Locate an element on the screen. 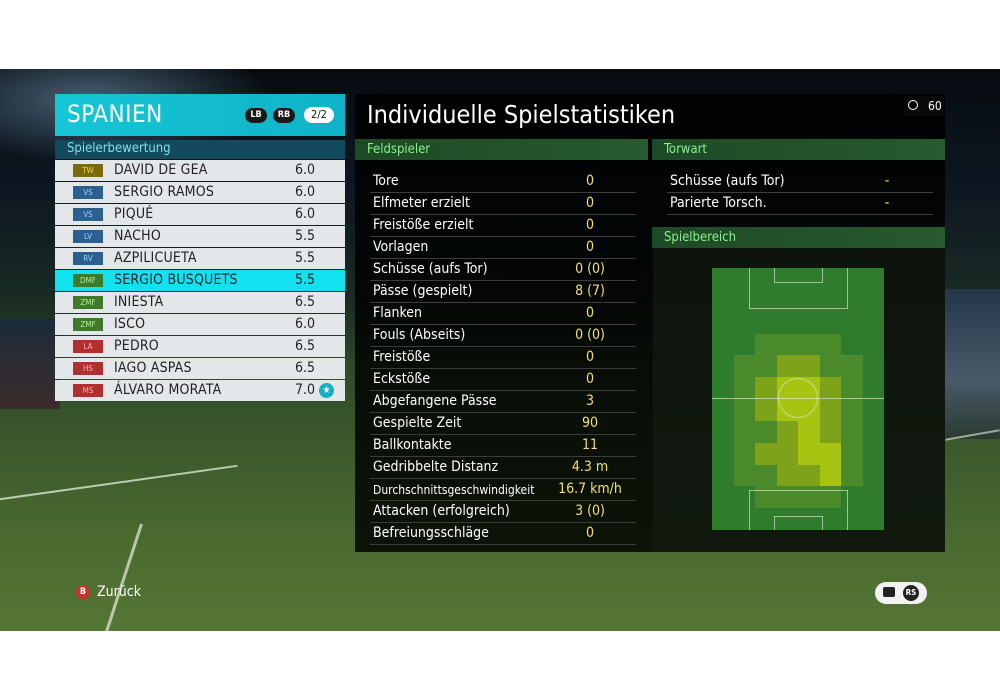 Image resolution: width=1000 pixels, height=700 pixels. rb-button: RB is located at coordinates (284, 115).